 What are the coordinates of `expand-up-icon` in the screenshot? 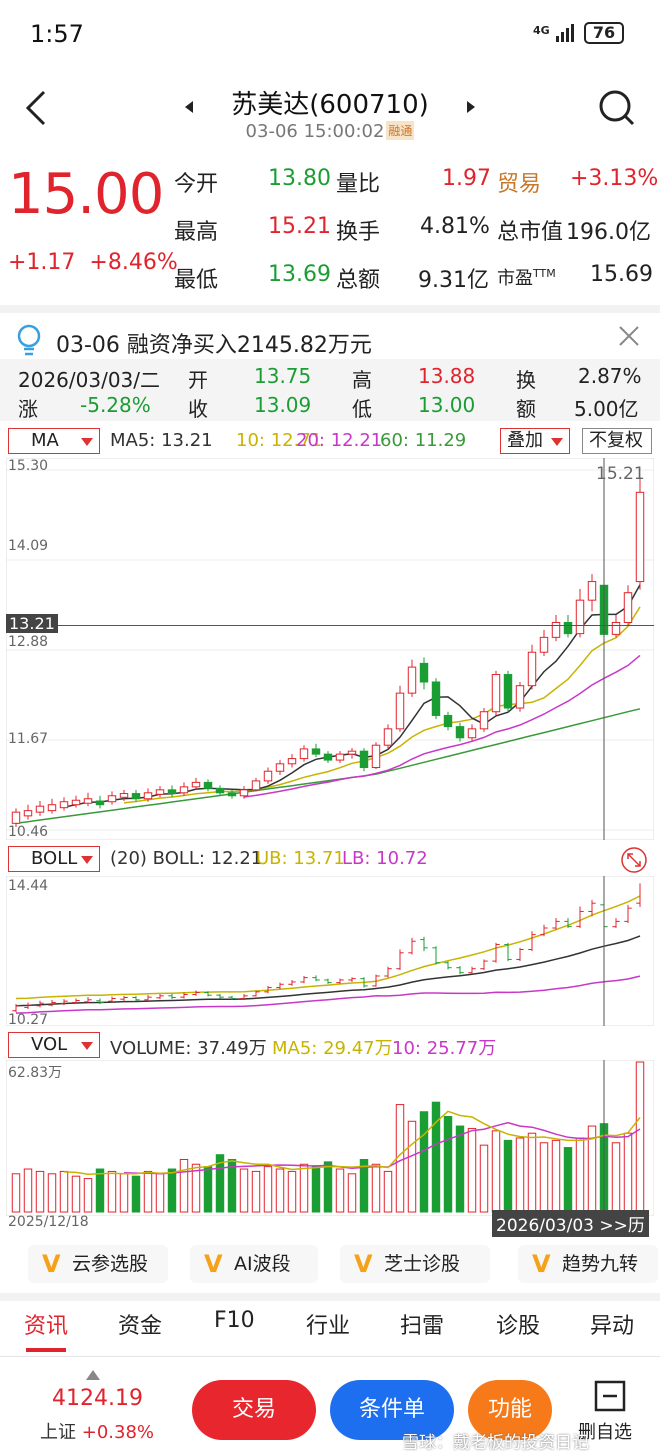 It's located at (93, 1375).